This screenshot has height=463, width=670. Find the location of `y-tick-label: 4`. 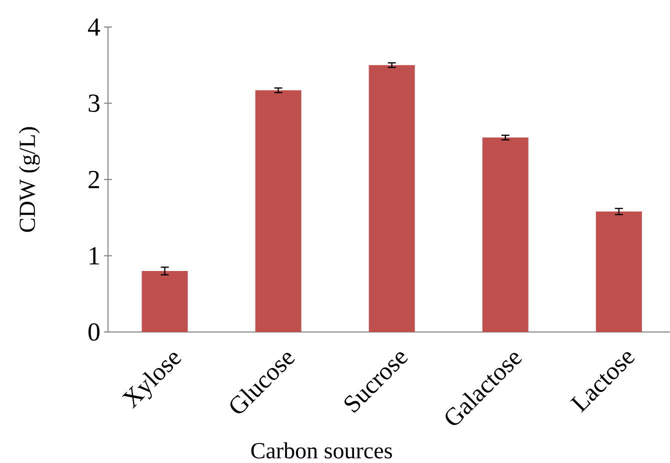

y-tick-label: 4 is located at coordinates (94, 27).